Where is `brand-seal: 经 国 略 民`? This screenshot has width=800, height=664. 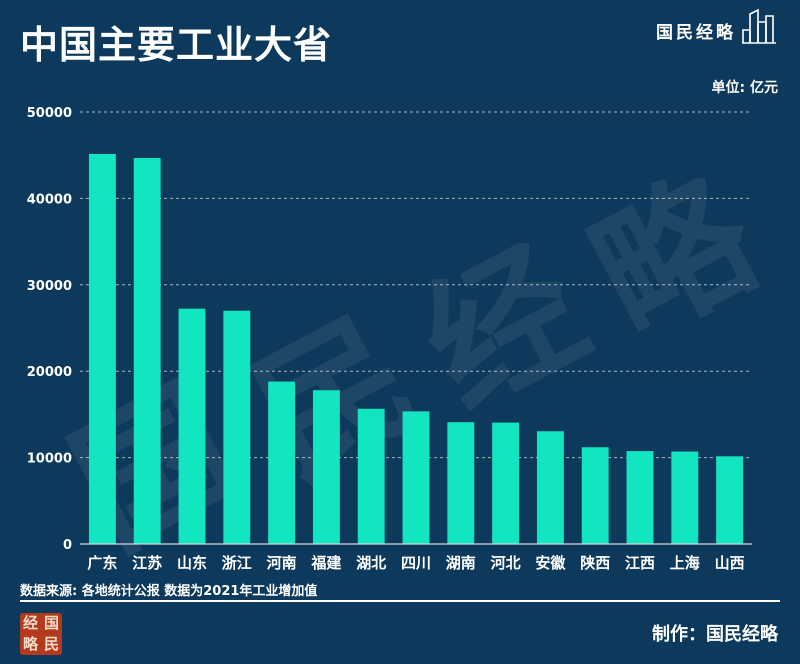 brand-seal: 经 国 略 民 is located at coordinates (41, 634).